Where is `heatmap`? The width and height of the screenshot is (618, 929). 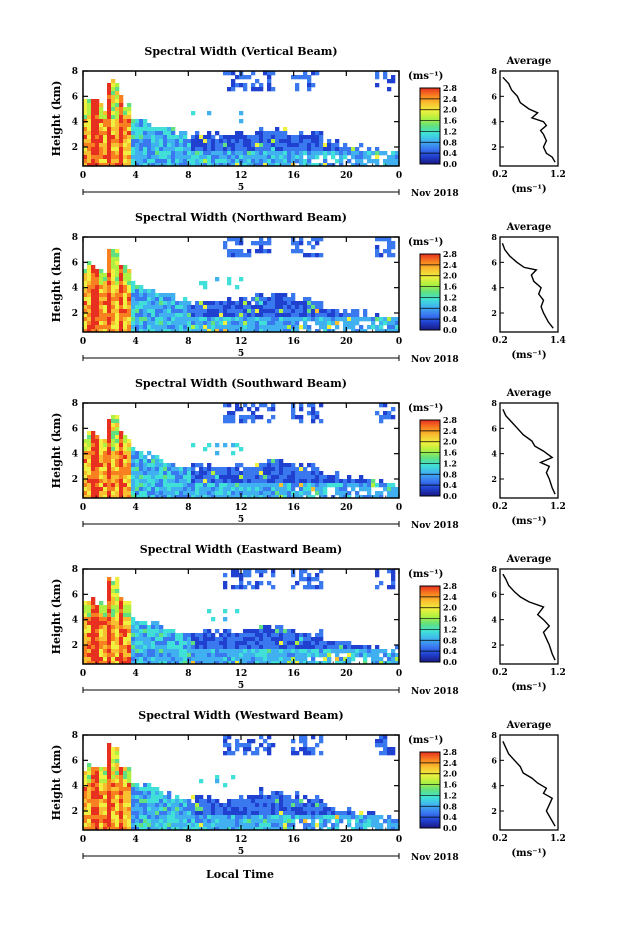 heatmap is located at coordinates (241, 616).